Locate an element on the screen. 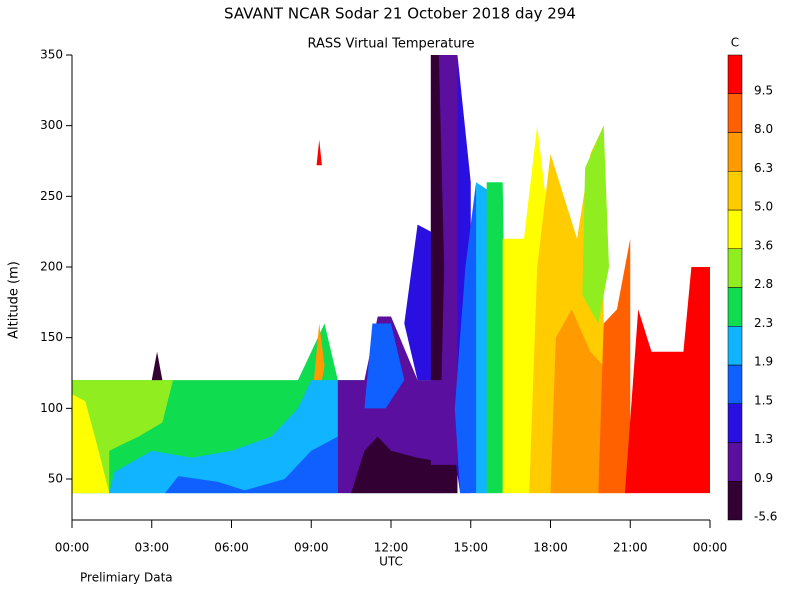 The height and width of the screenshot is (604, 800). x-tick-label: 03:00 is located at coordinates (151, 548).